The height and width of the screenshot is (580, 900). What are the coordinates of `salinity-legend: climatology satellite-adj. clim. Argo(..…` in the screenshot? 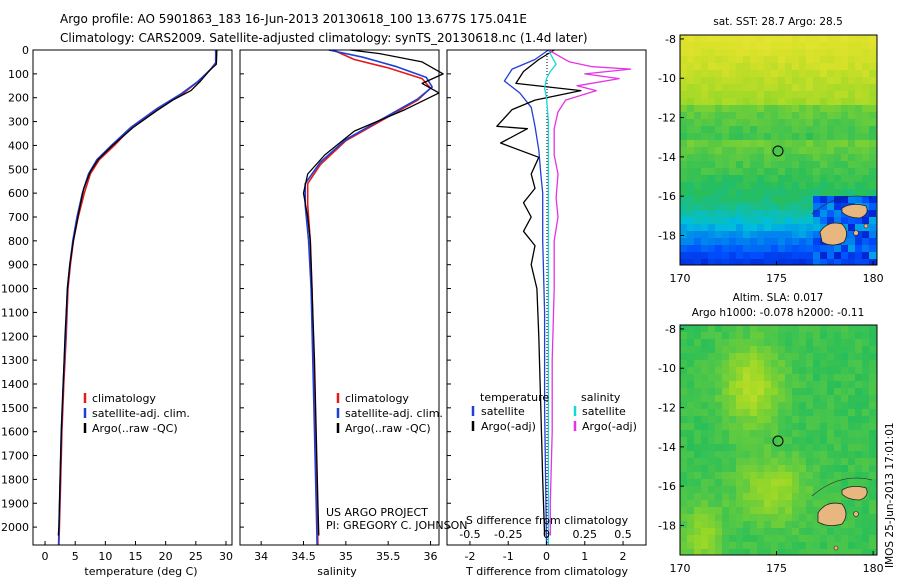 It's located at (389, 413).